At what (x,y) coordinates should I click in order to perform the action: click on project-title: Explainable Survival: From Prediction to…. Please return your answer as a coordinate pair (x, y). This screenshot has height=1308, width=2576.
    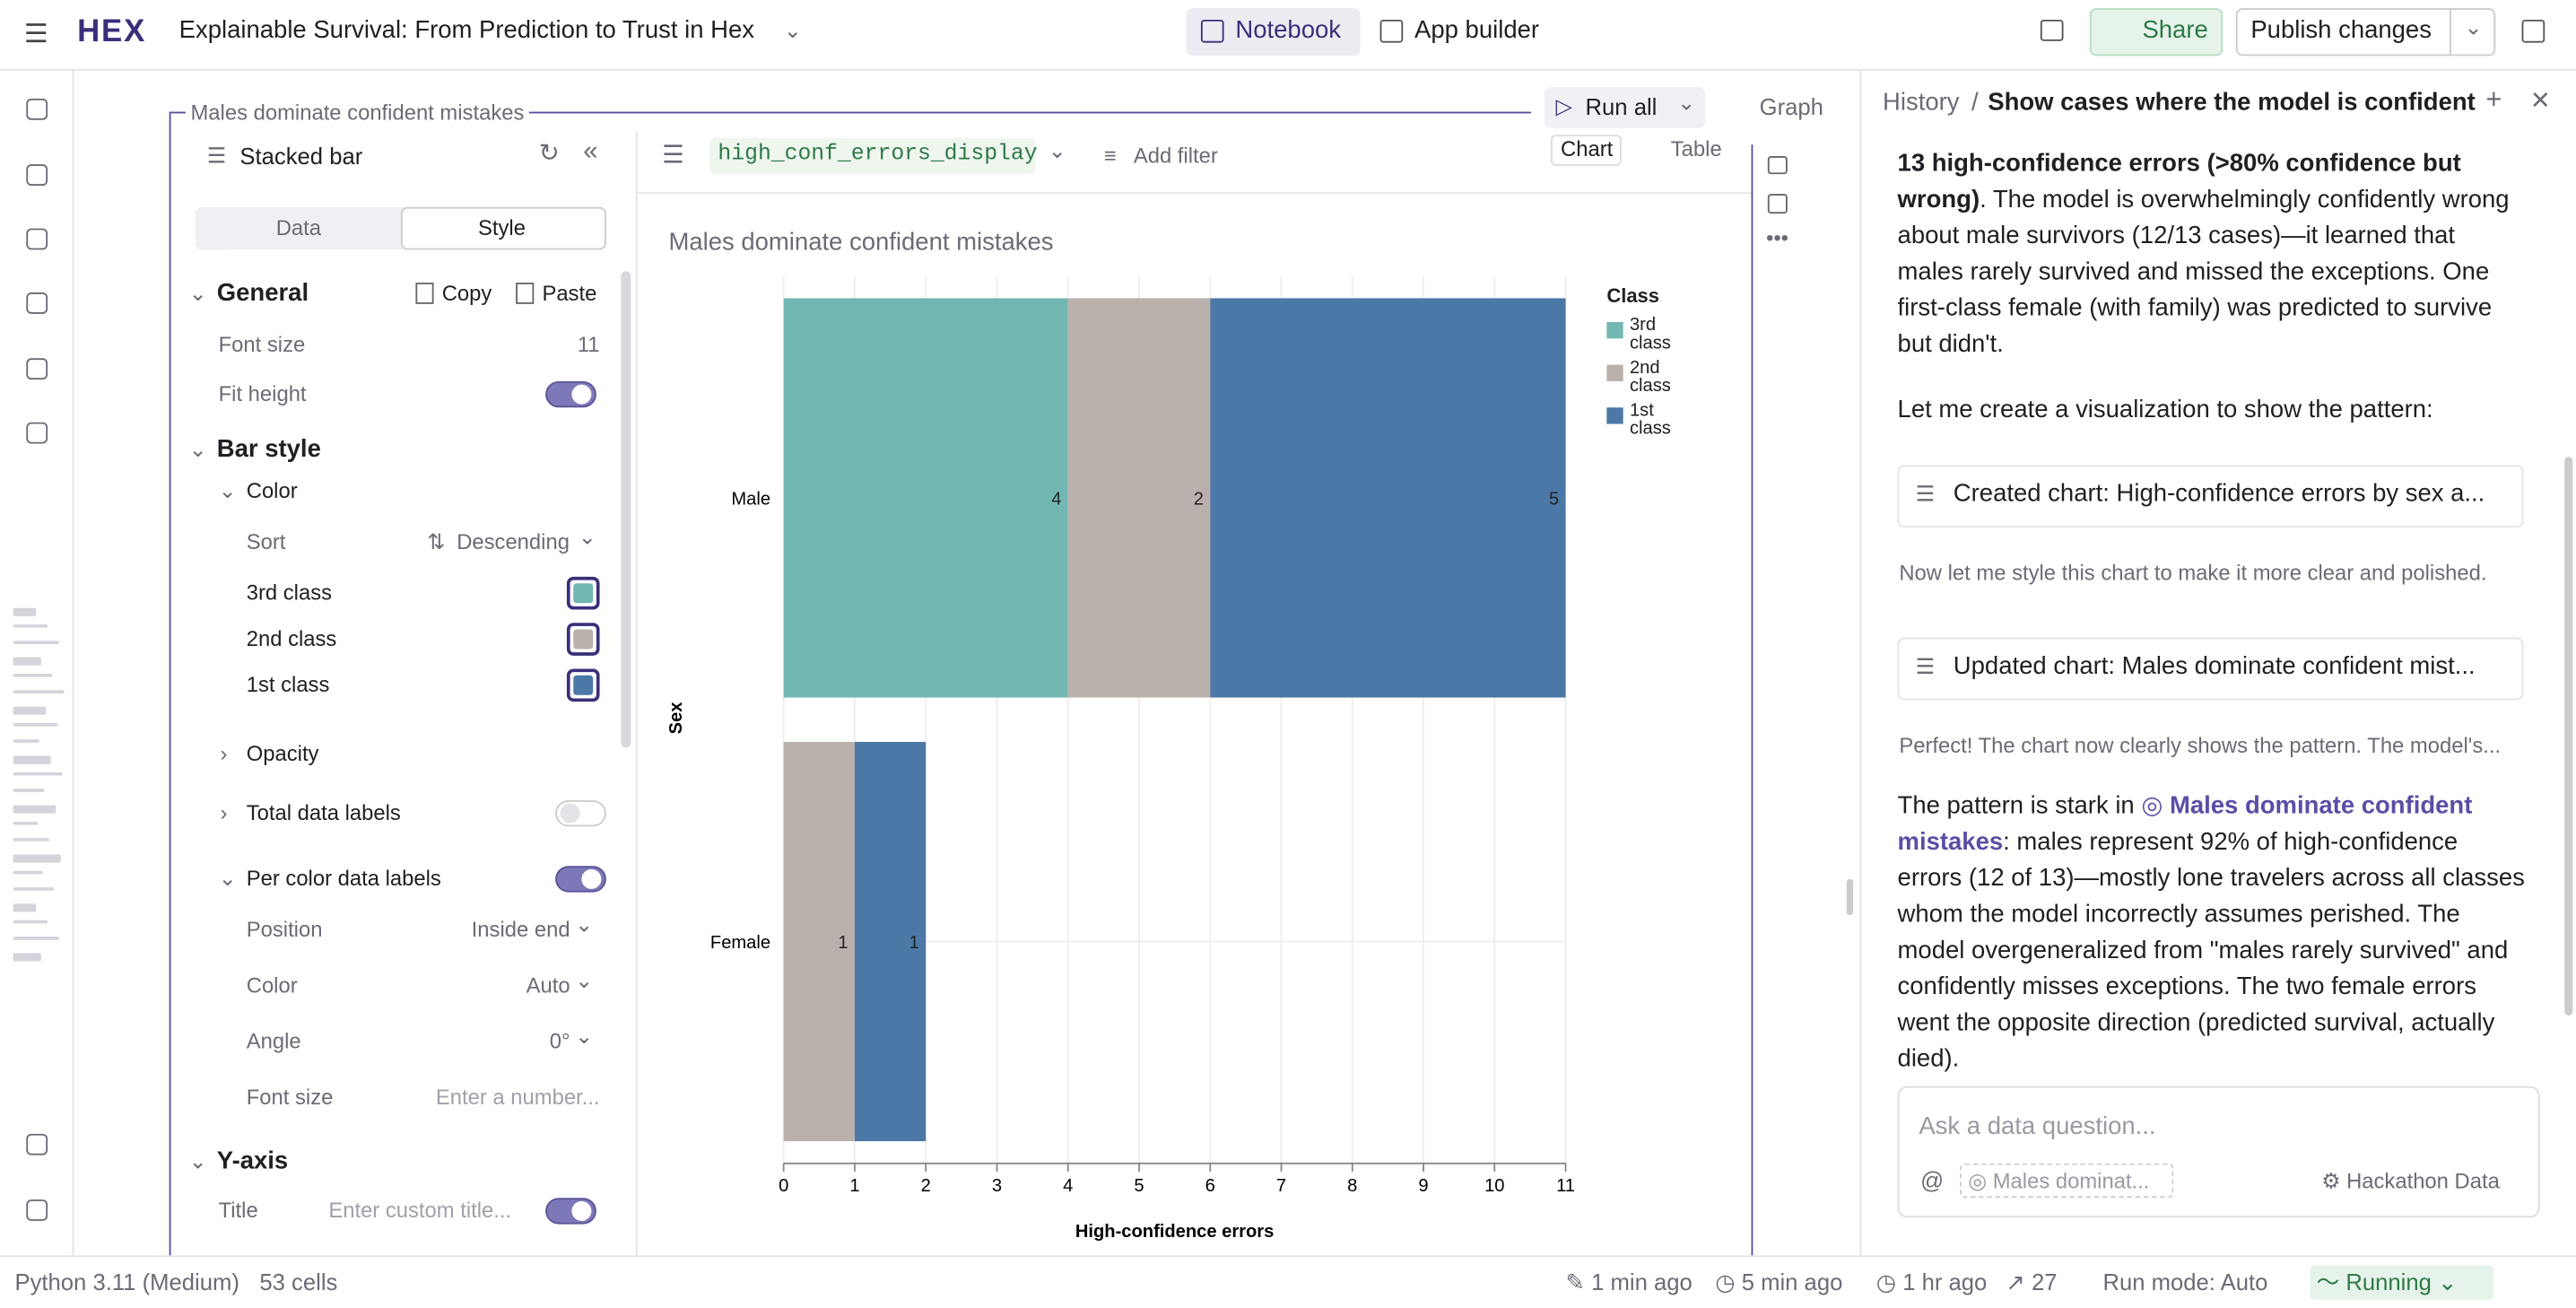
    Looking at the image, I should click on (466, 31).